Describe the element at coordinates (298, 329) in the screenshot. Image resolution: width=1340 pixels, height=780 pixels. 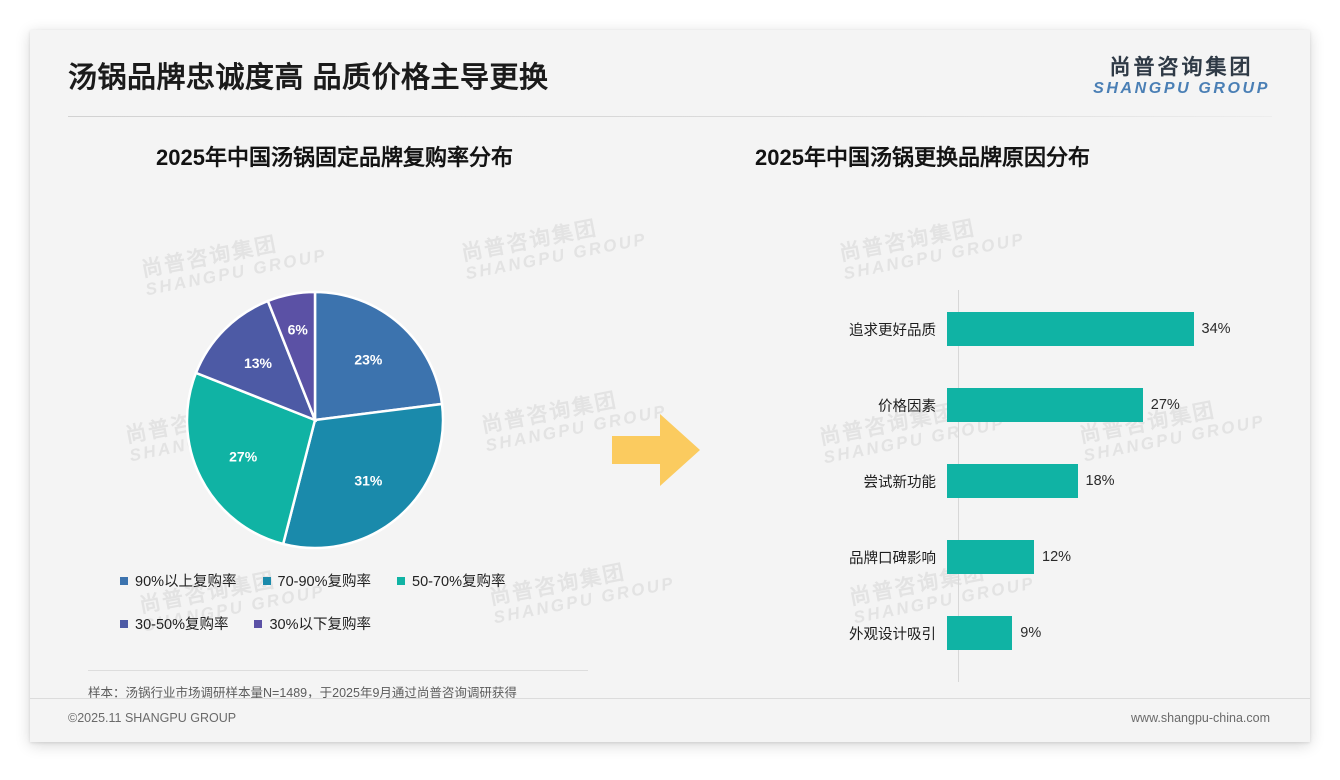
I see `pie-slice-label: 6%` at that location.